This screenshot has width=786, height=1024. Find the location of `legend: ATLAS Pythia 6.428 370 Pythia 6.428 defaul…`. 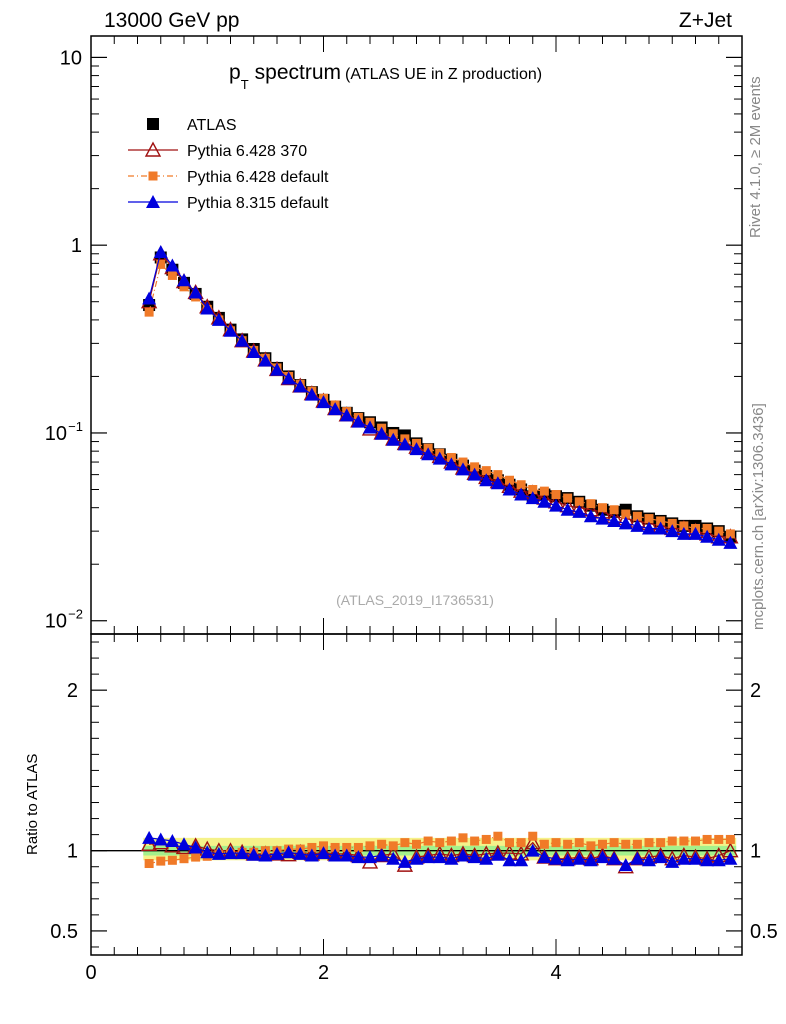

legend: ATLAS Pythia 6.428 370 Pythia 6.428 defaul… is located at coordinates (228, 164).